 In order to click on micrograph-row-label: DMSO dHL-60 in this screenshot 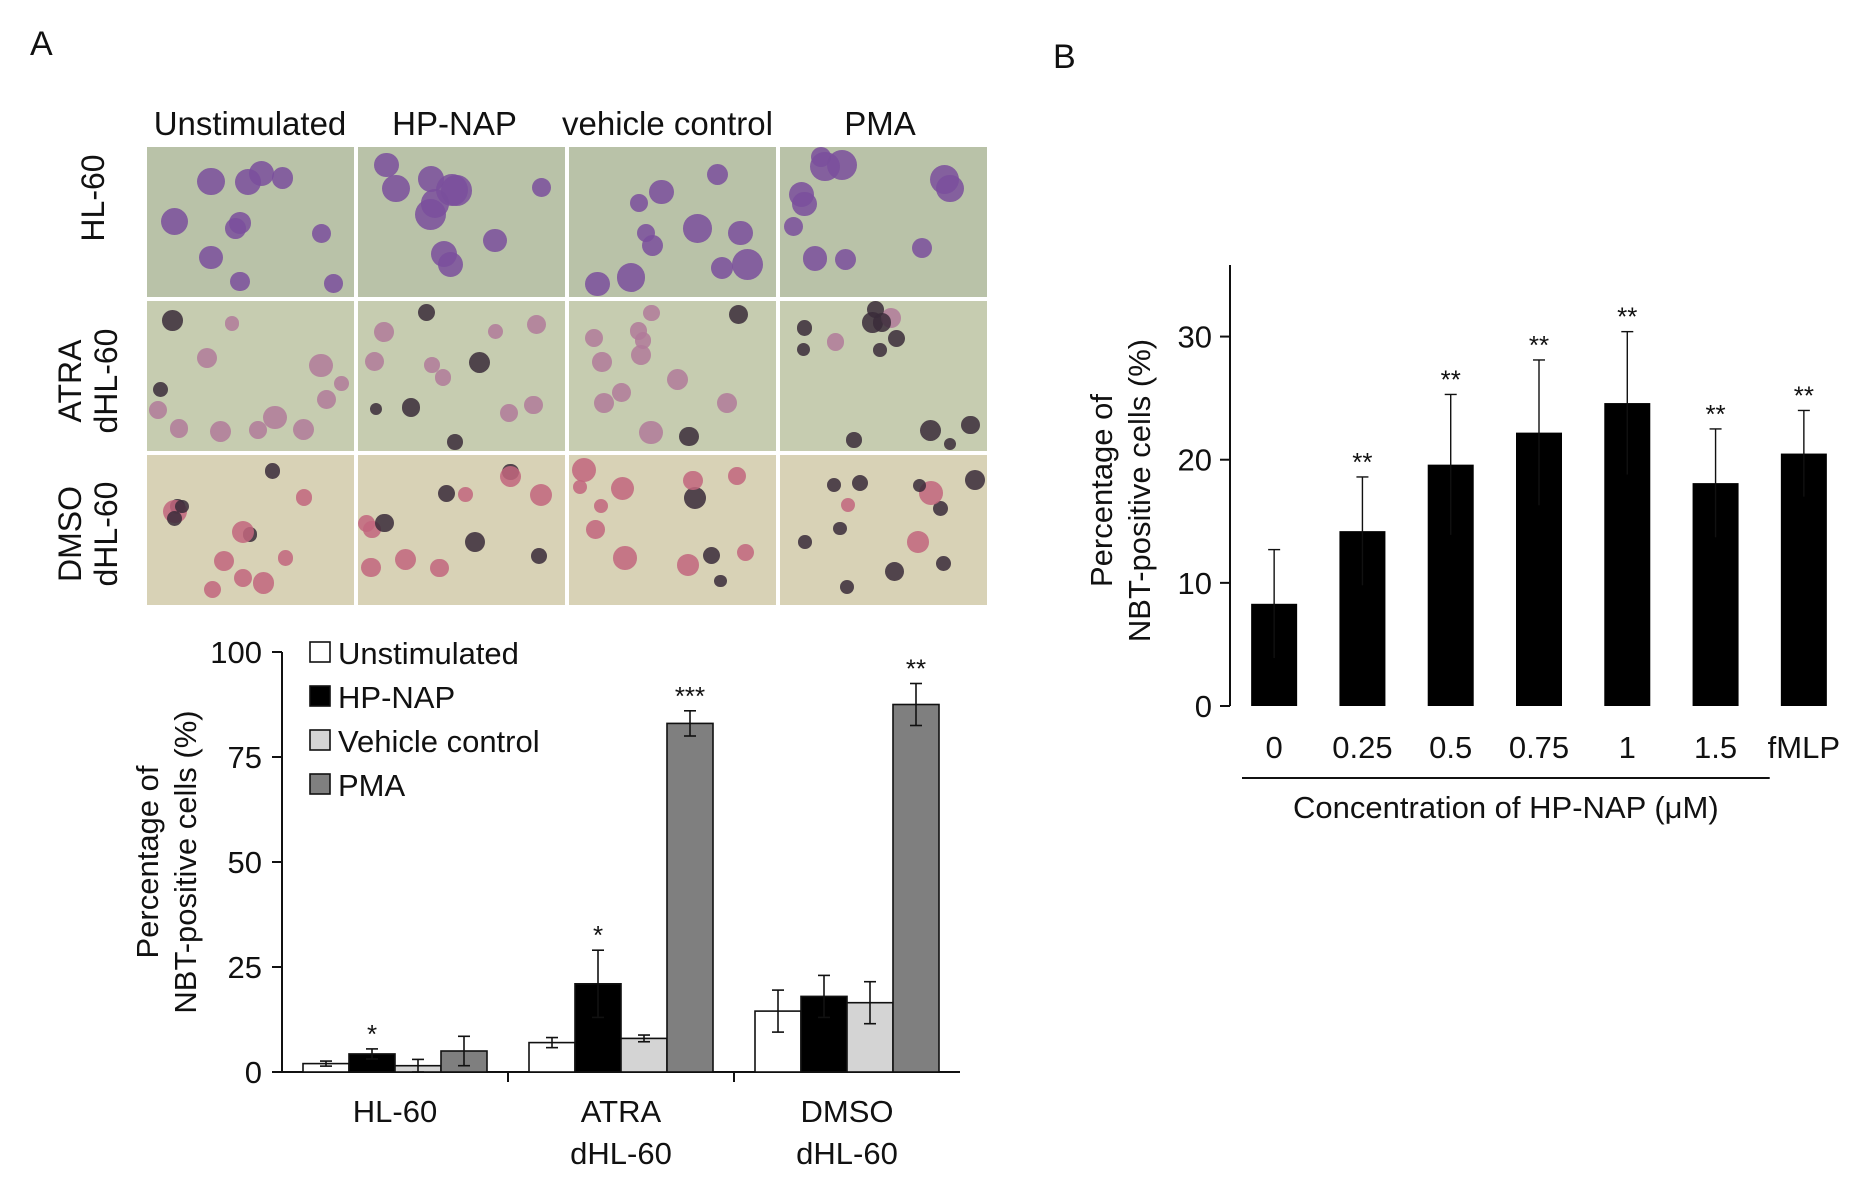, I will do `click(88, 534)`.